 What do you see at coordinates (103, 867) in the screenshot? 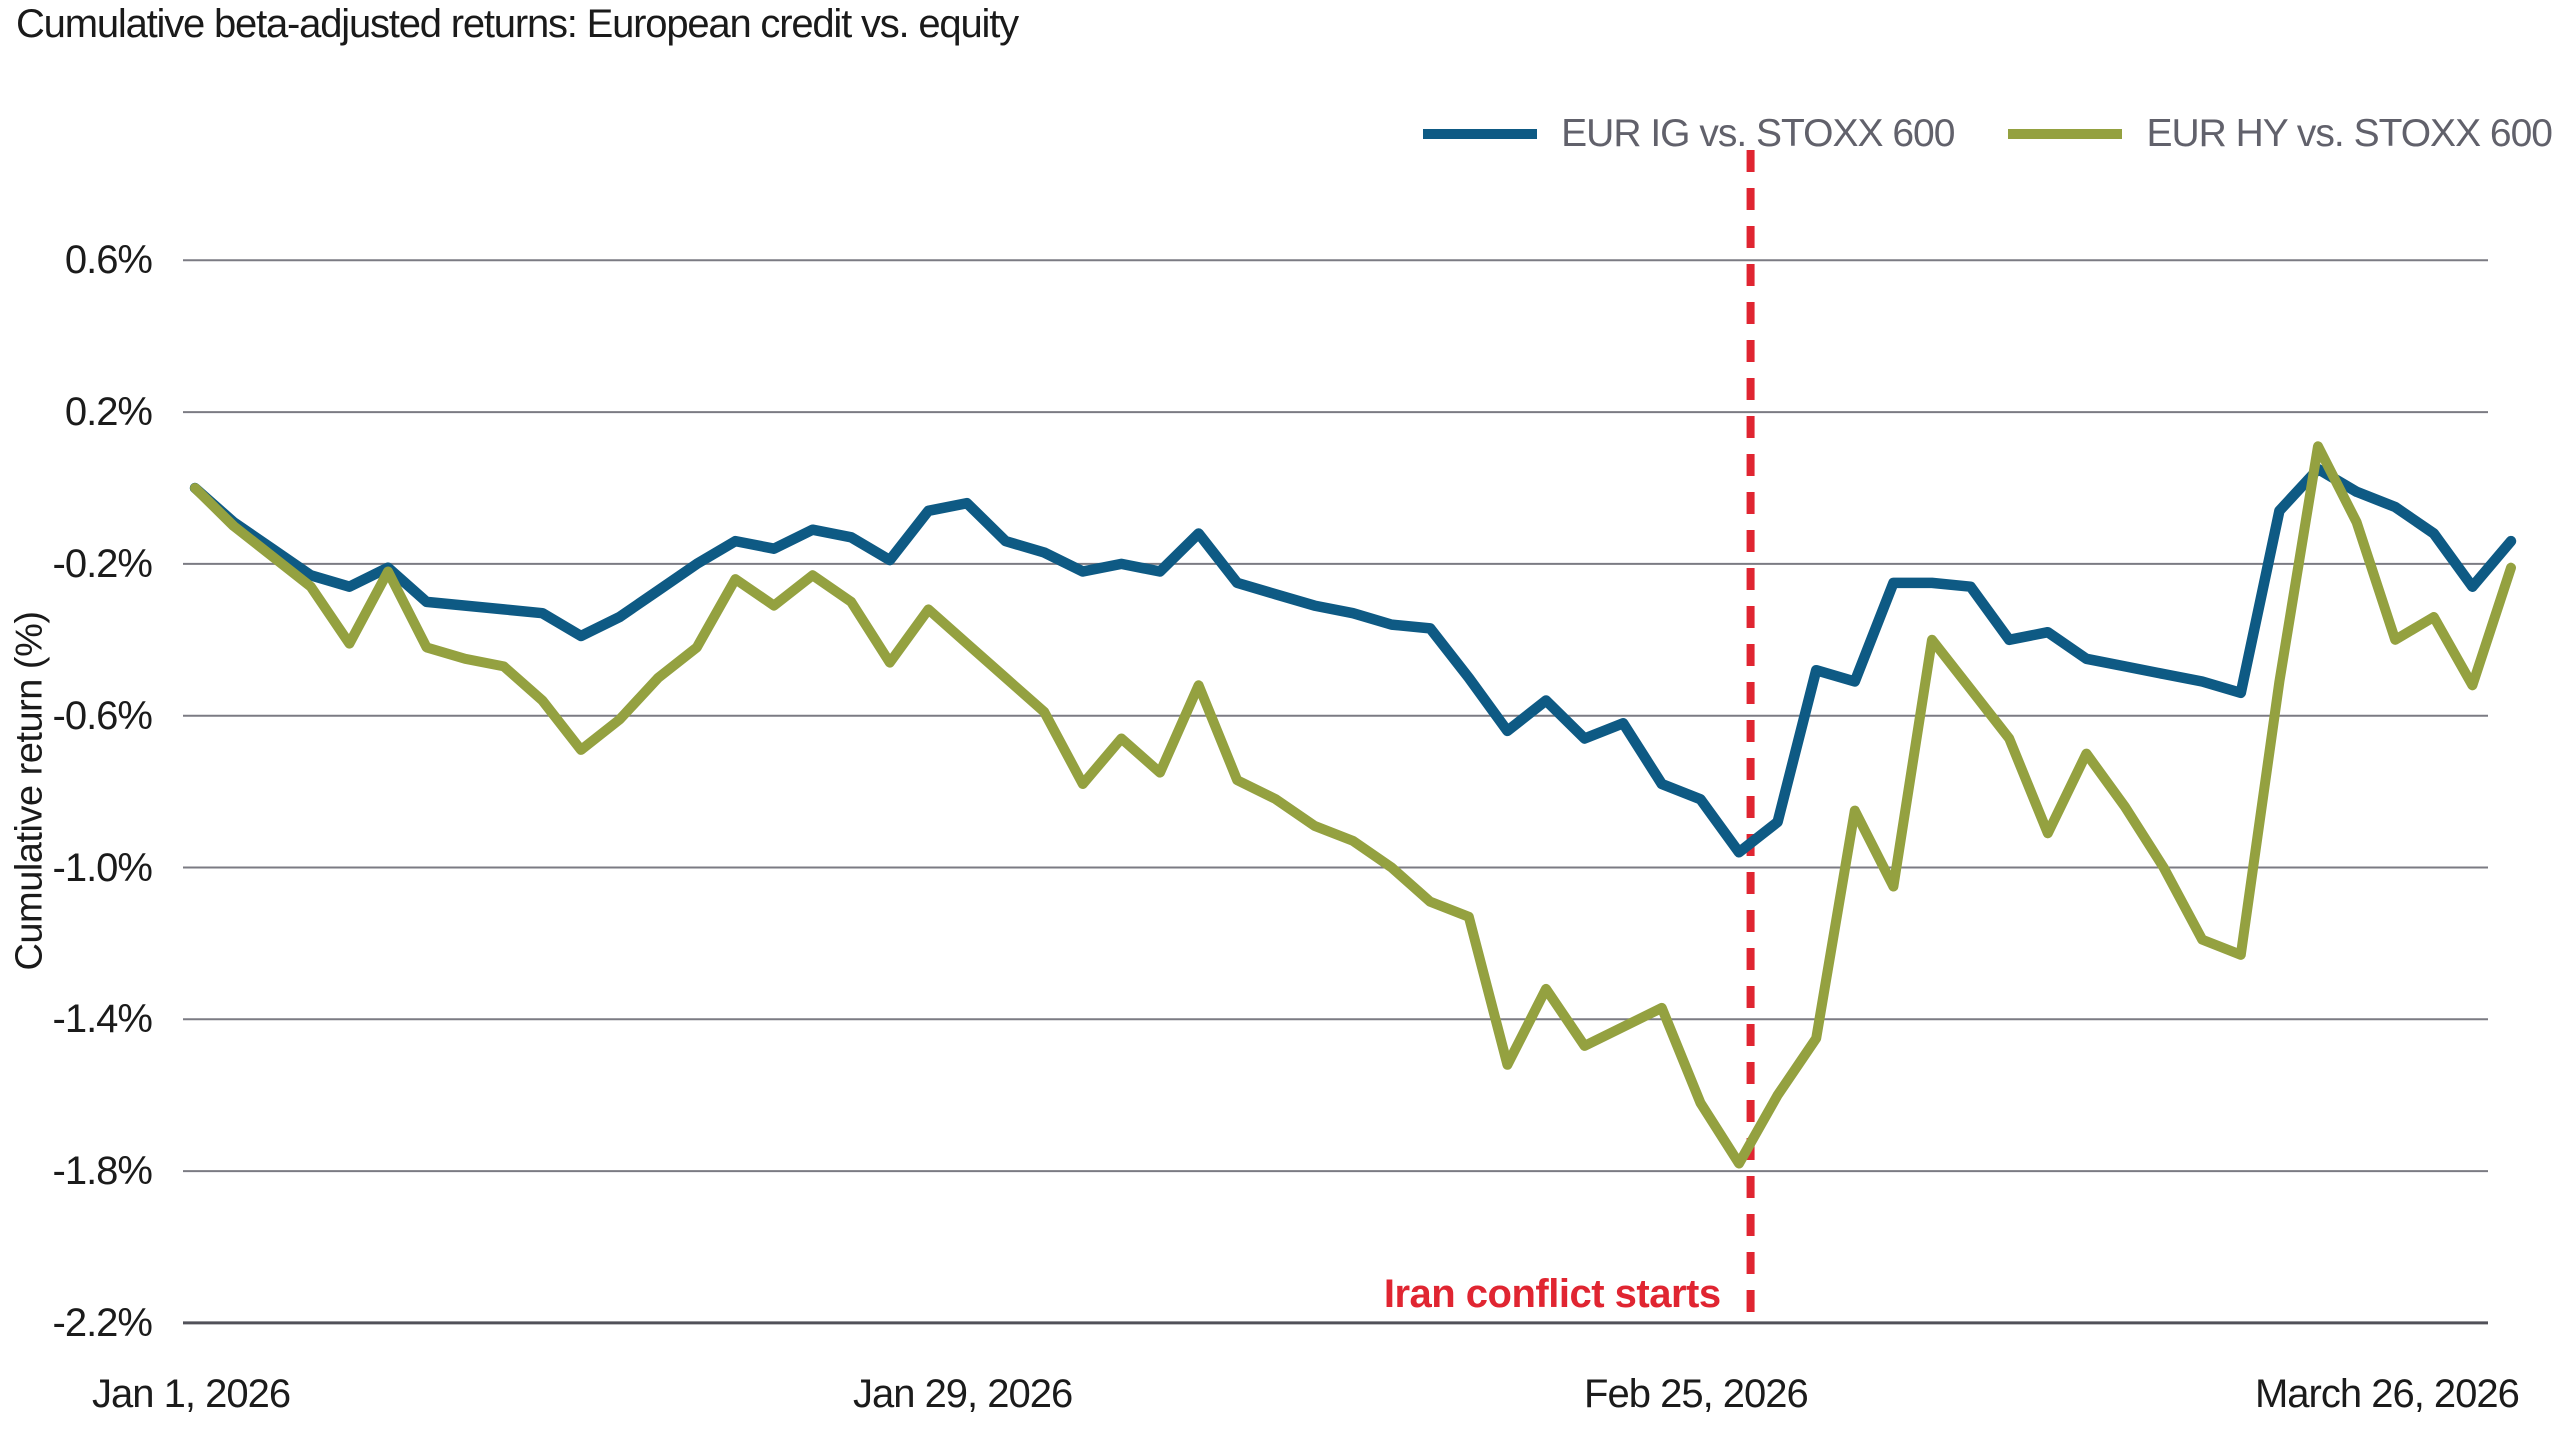
I see `y-tick-label: -1.0%` at bounding box center [103, 867].